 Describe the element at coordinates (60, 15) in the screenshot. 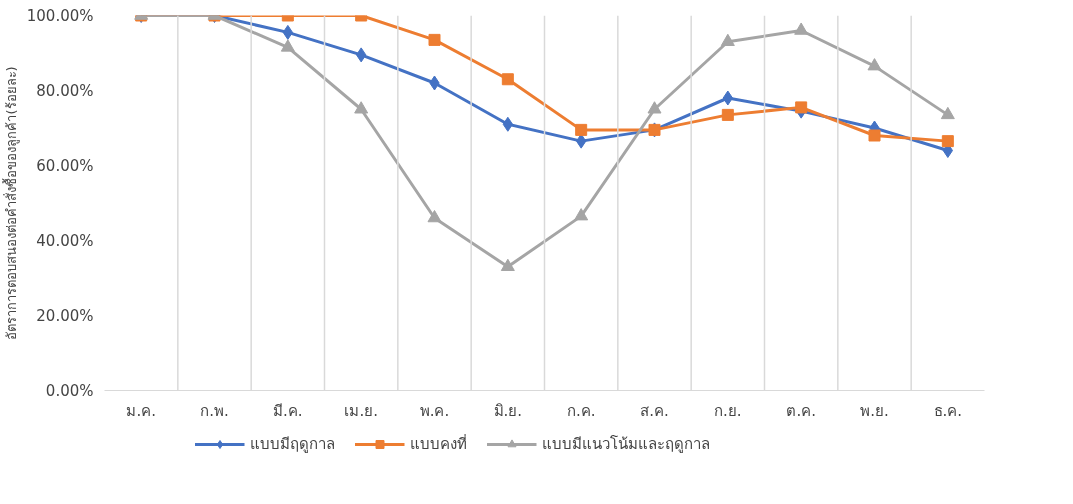

I see `y-tick-label: 100.00%` at that location.